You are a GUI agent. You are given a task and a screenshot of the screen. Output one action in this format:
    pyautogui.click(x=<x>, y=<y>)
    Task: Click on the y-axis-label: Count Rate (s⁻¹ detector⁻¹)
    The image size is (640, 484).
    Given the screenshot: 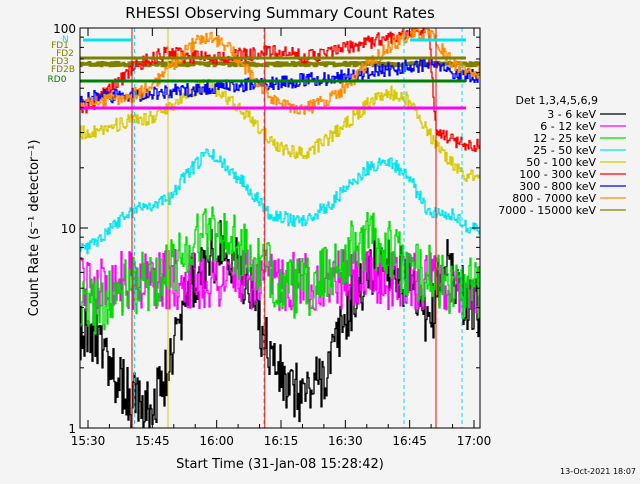 What is the action you would take?
    pyautogui.click(x=34, y=228)
    